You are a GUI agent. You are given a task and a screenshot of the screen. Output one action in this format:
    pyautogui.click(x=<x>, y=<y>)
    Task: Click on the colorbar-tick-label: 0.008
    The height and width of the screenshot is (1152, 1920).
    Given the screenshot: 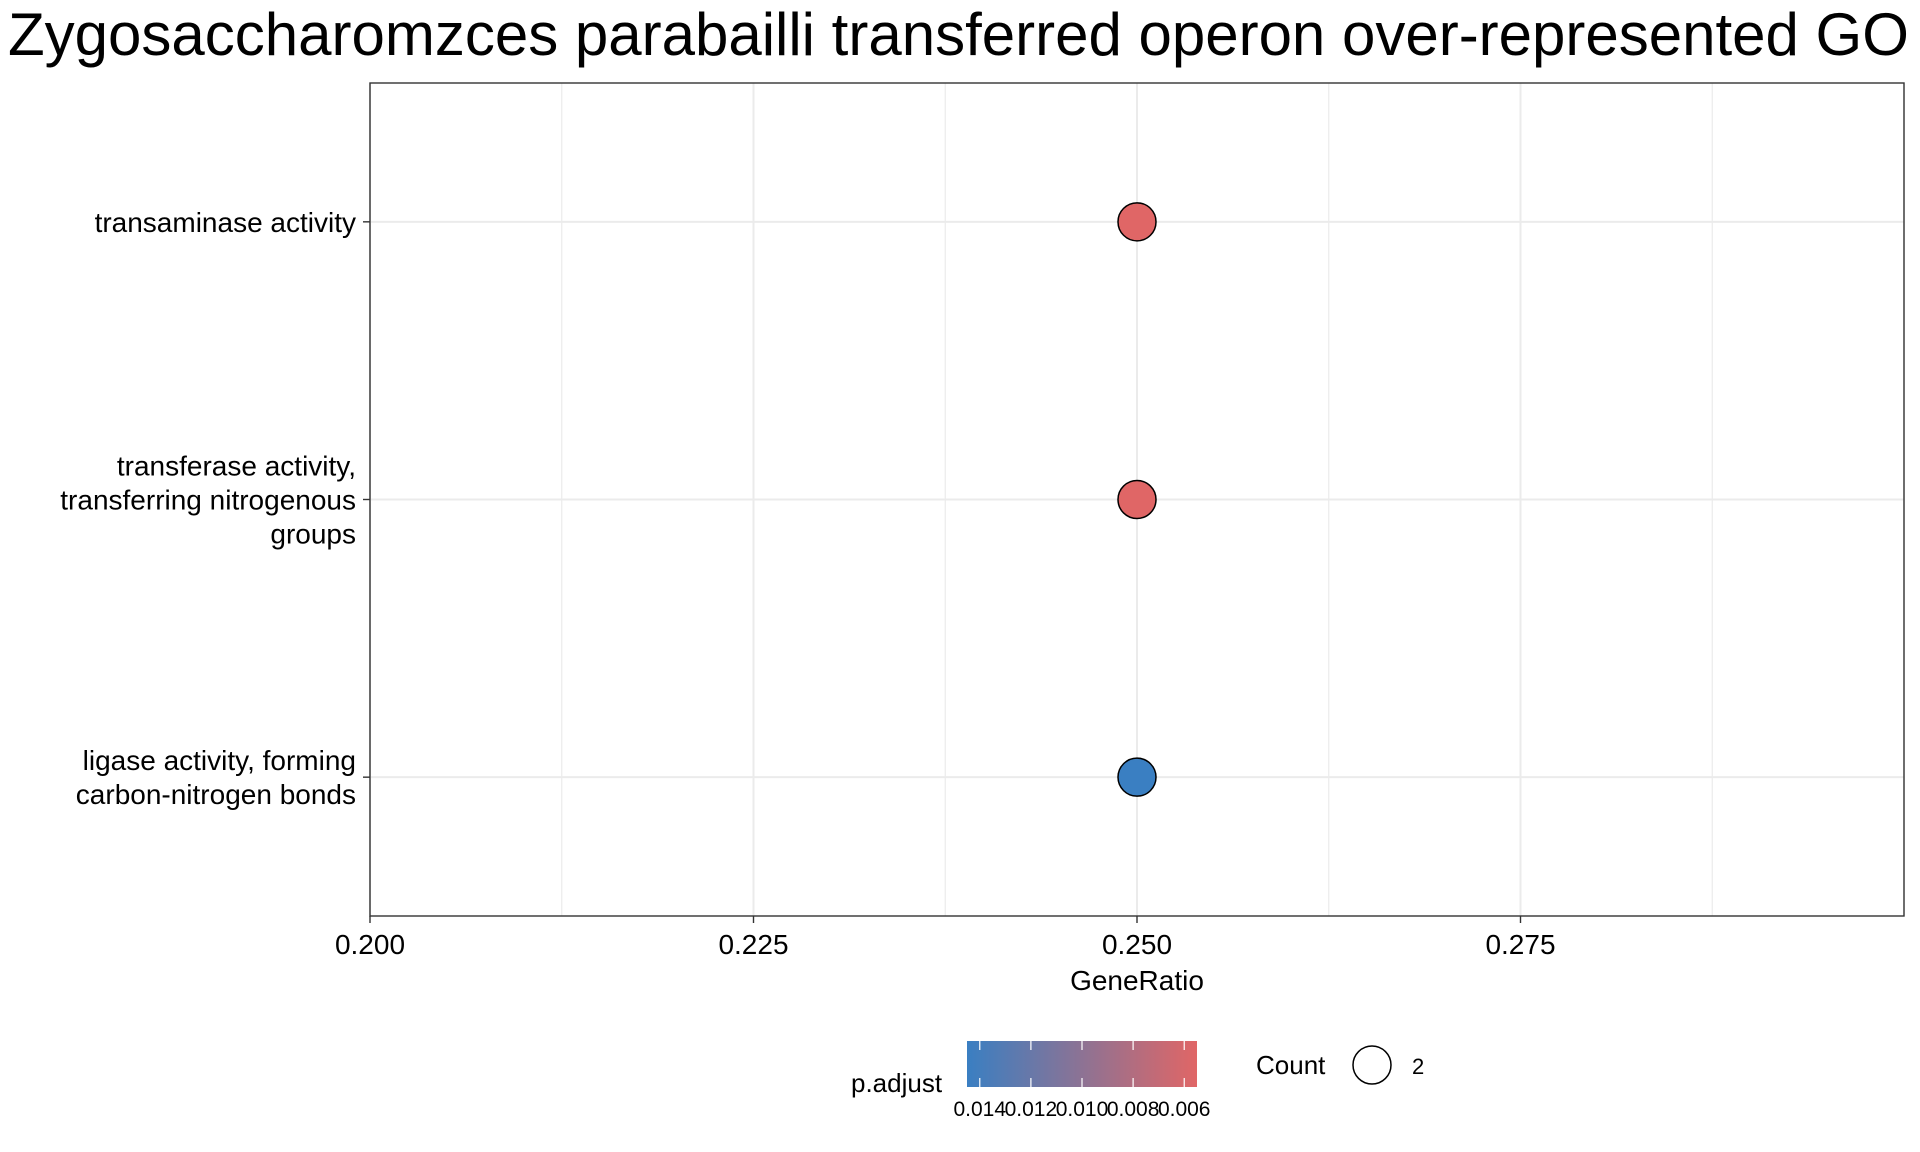 What is the action you would take?
    pyautogui.click(x=1133, y=1109)
    